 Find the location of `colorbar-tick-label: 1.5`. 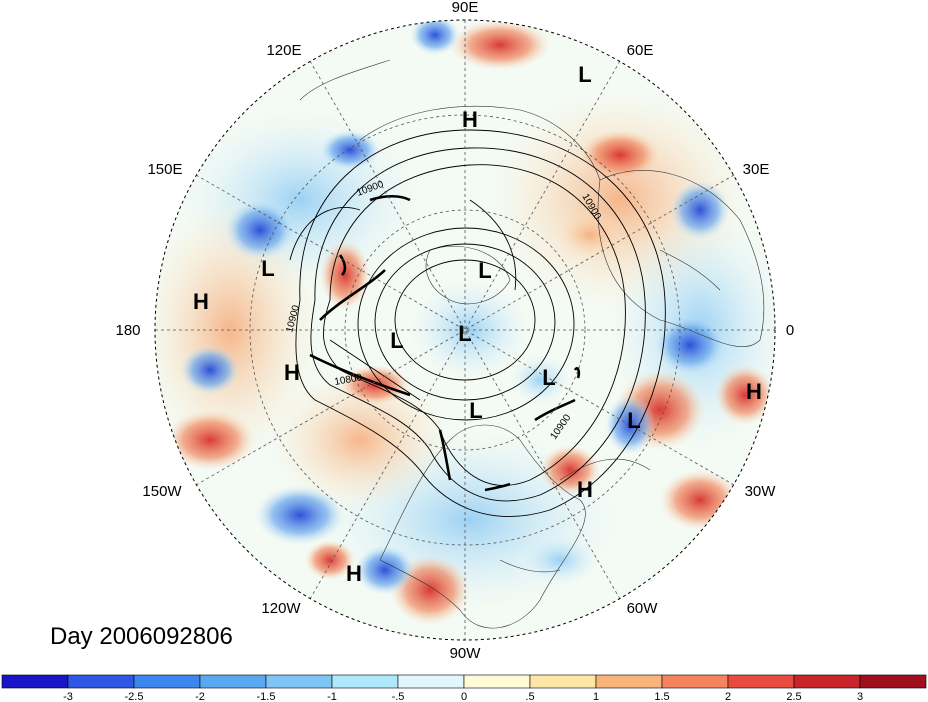

colorbar-tick-label: 1.5 is located at coordinates (661, 696).